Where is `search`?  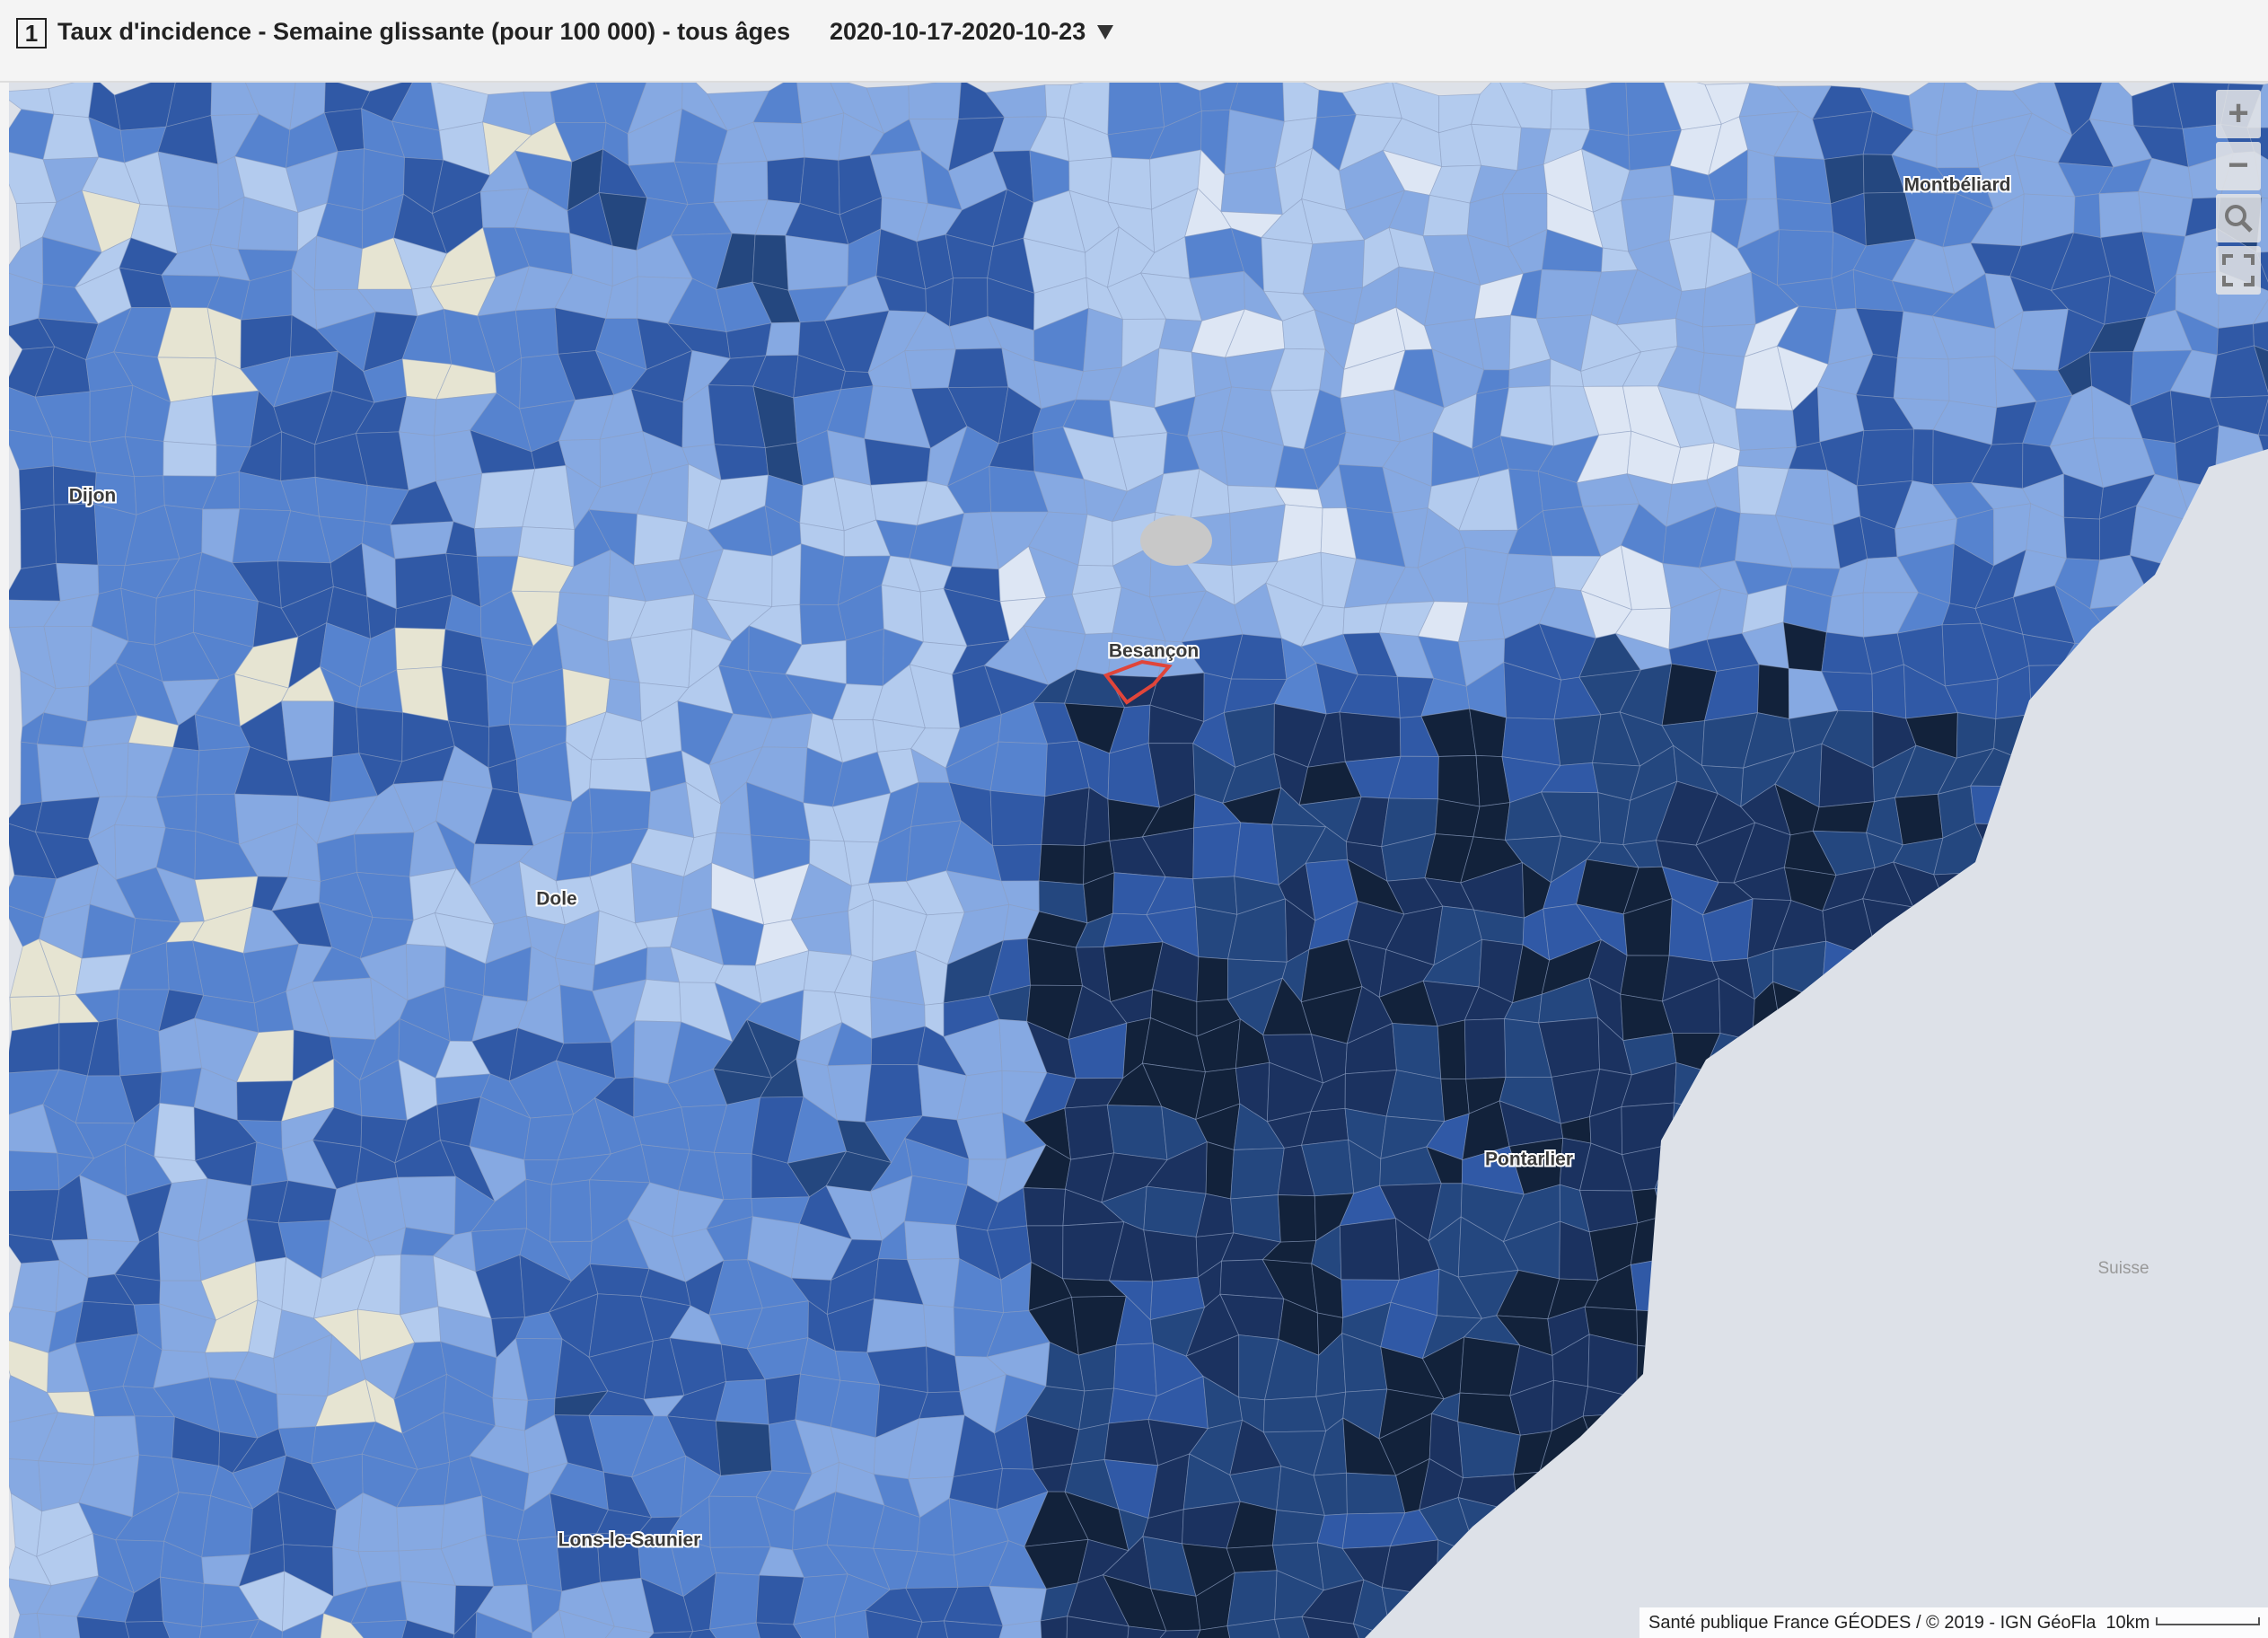
search is located at coordinates (2238, 218).